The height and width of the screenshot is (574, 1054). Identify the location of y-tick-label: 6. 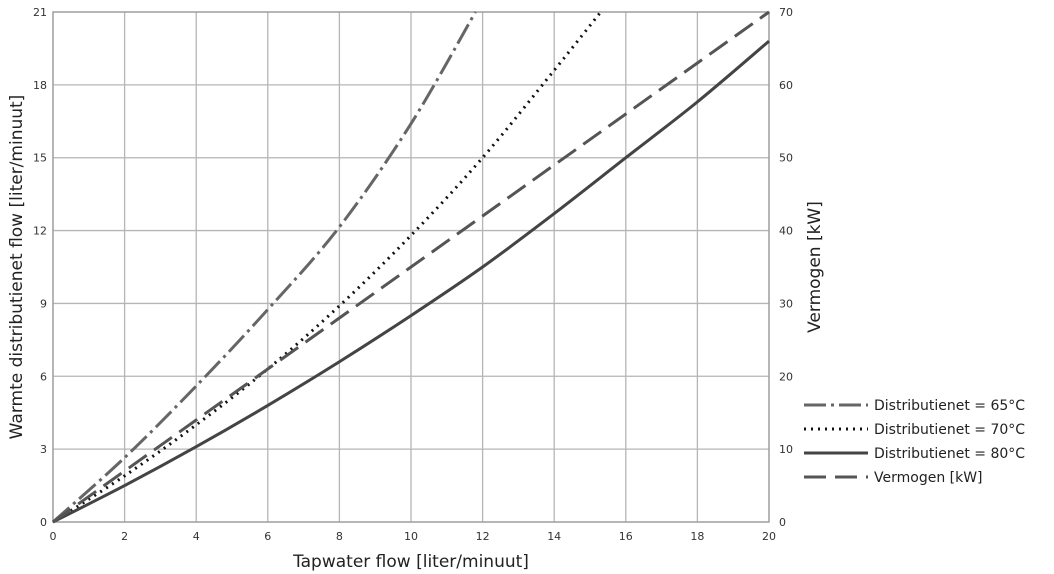
(43, 376).